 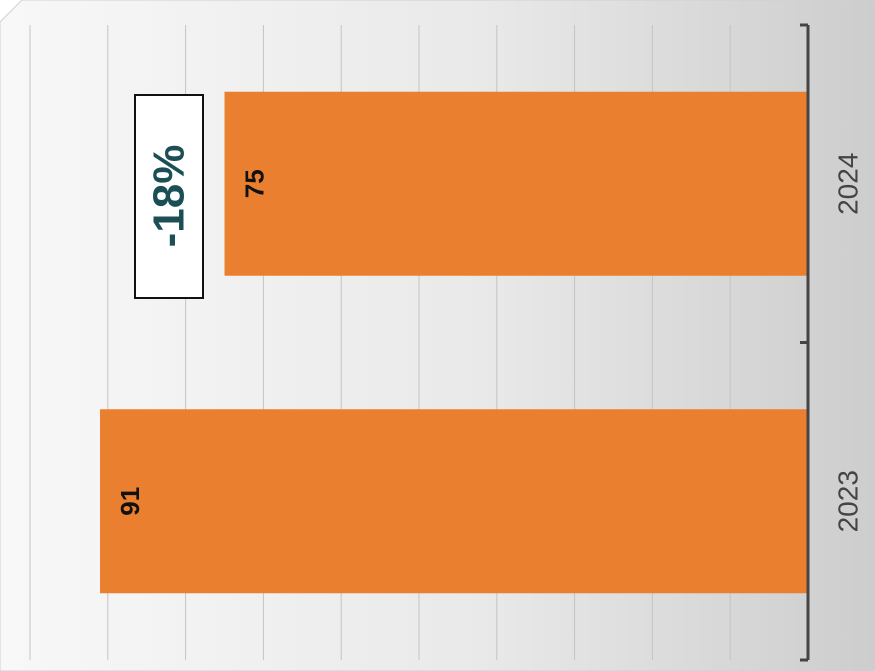 What do you see at coordinates (192, 342) in the screenshot?
I see `data-labels: 91 75` at bounding box center [192, 342].